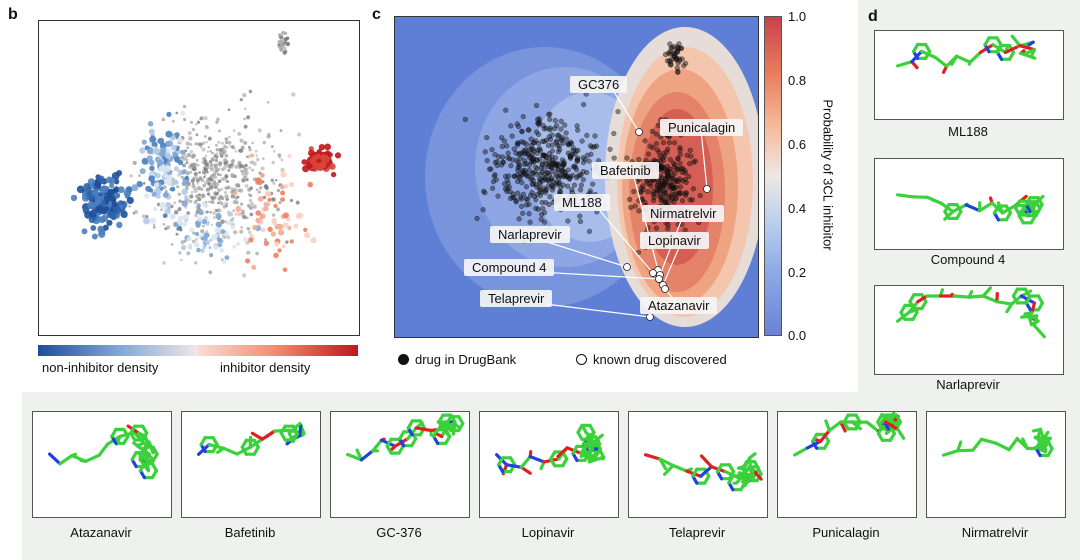 The image size is (1080, 560). What do you see at coordinates (679, 305) in the screenshot?
I see `drug-label: Atazanavir` at bounding box center [679, 305].